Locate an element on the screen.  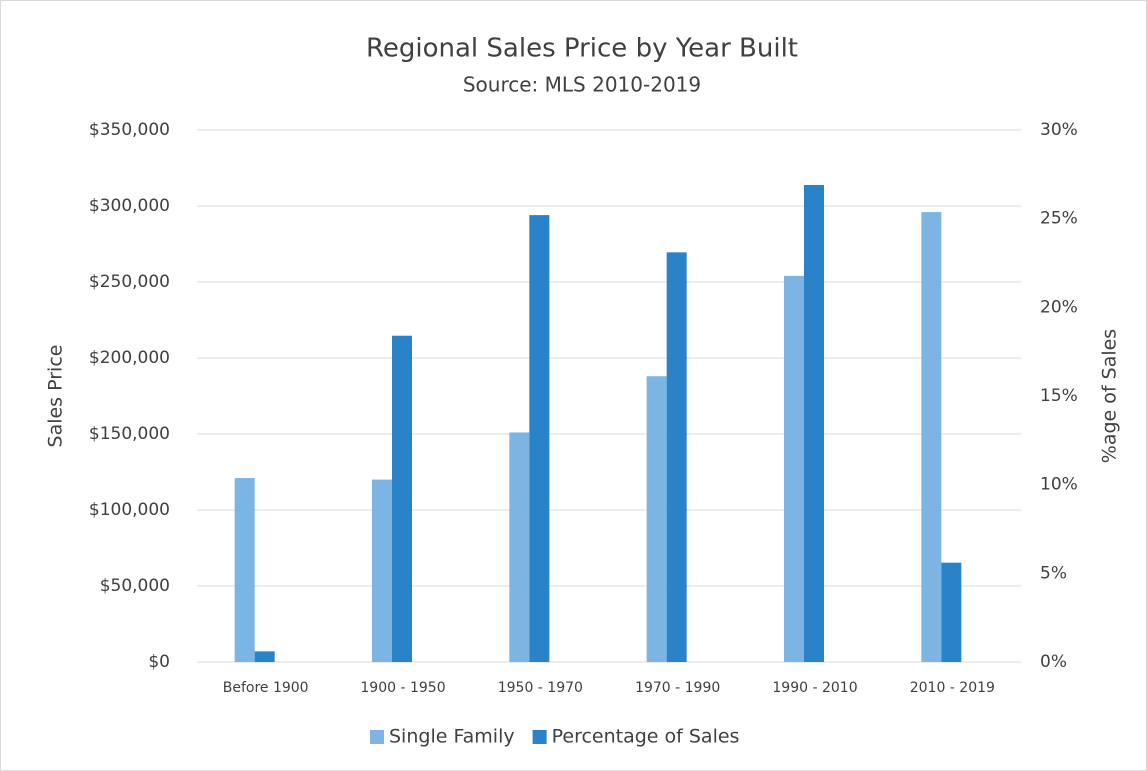
y2-axis-label: %age of Sales is located at coordinates (1110, 396).